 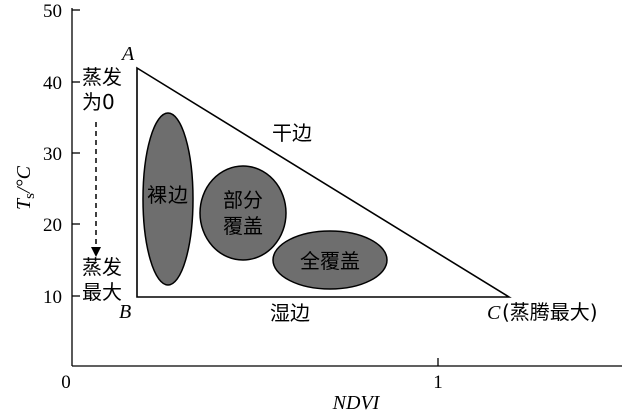 I want to click on y-axis-title-unit: /°C, so click(x=24, y=179).